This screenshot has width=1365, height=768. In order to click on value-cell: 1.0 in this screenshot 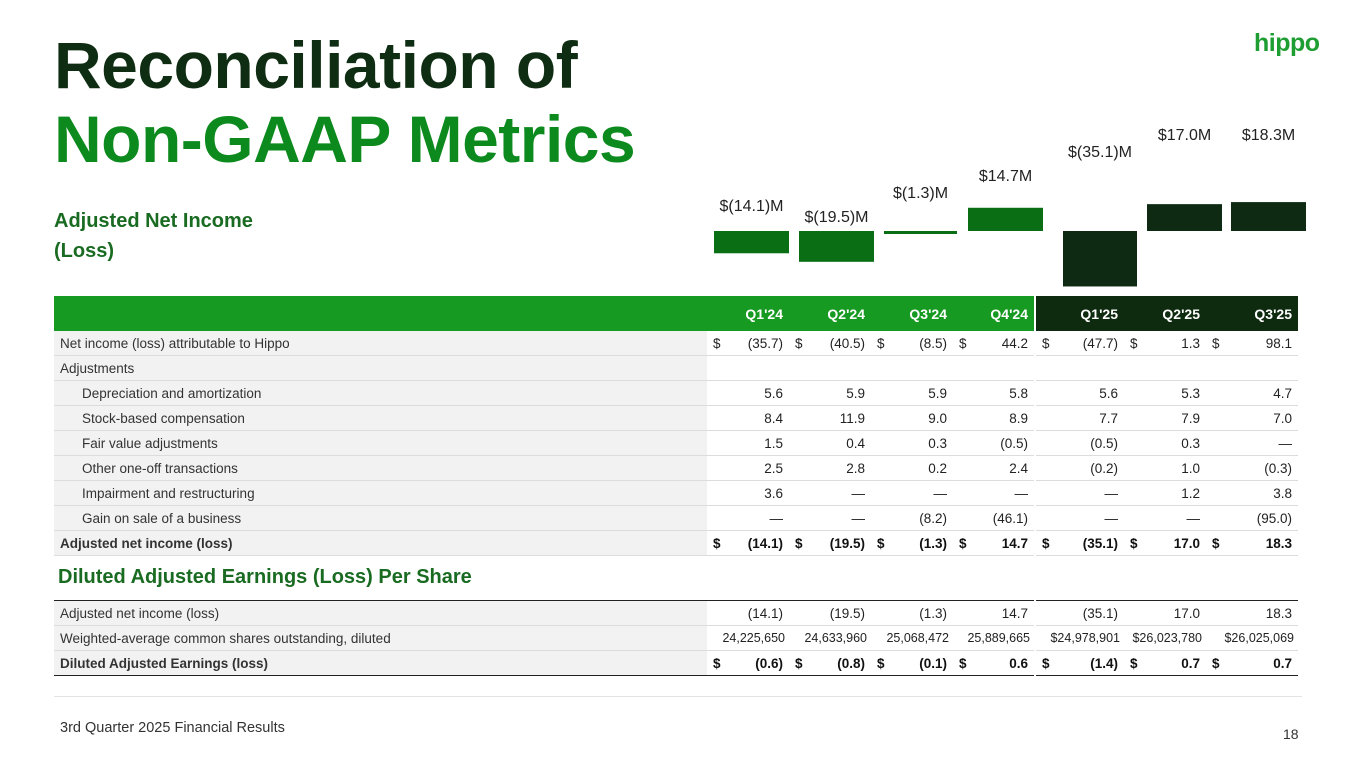, I will do `click(1165, 468)`.